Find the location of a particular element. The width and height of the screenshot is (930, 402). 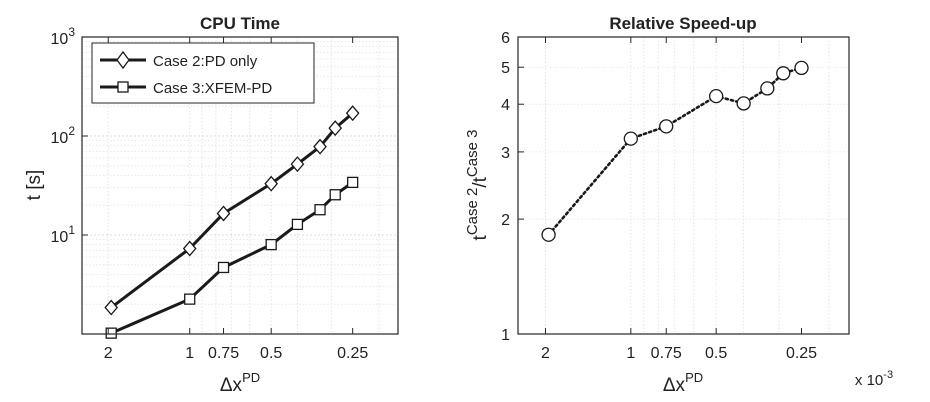

legend-label-case3: Case 3:XFEM-PD is located at coordinates (212, 88).